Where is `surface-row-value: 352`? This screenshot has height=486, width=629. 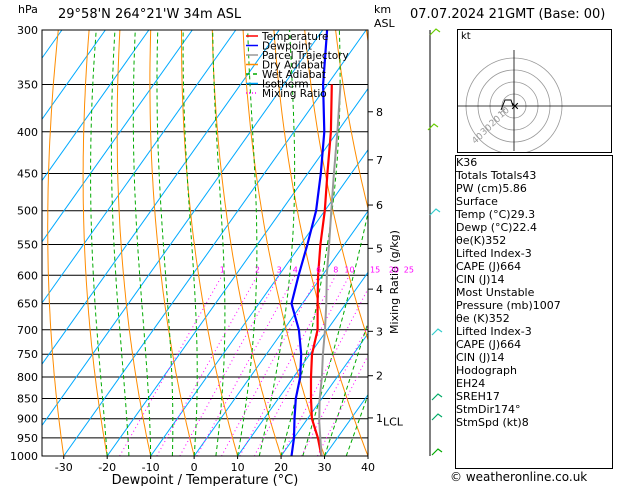 surface-row-value: 352 is located at coordinates (496, 240).